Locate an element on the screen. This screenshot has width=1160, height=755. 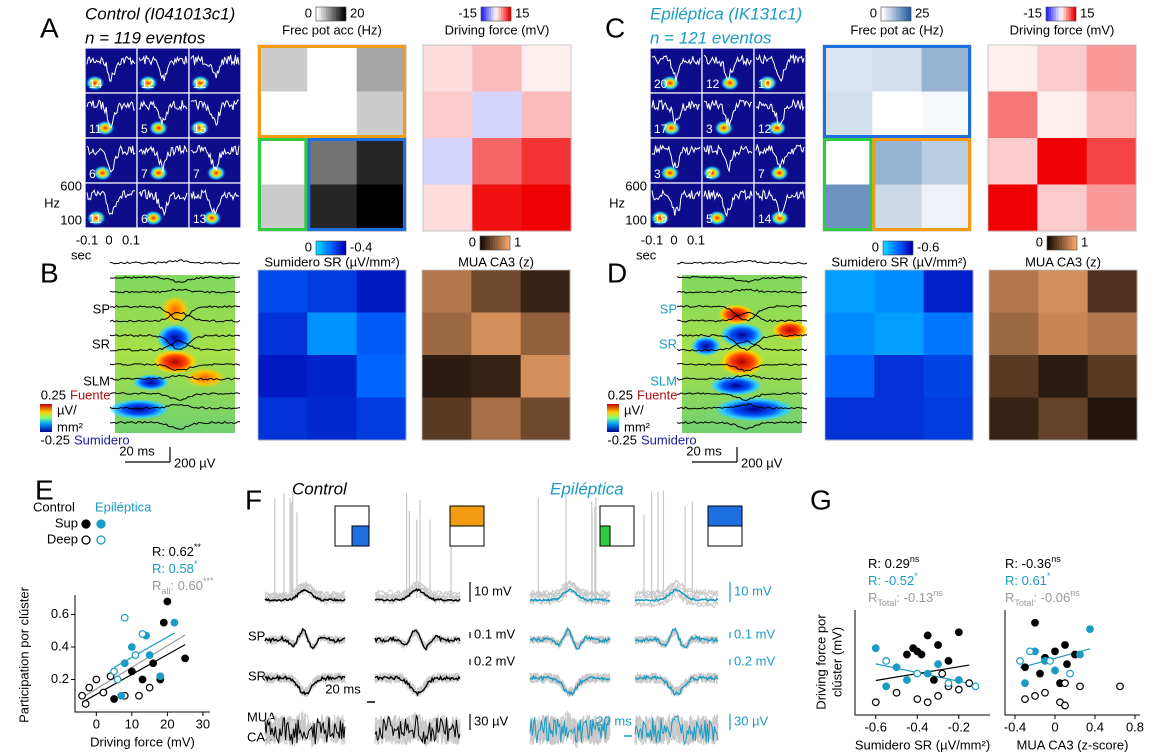
scale-label: 0.1 mV is located at coordinates (495, 633).